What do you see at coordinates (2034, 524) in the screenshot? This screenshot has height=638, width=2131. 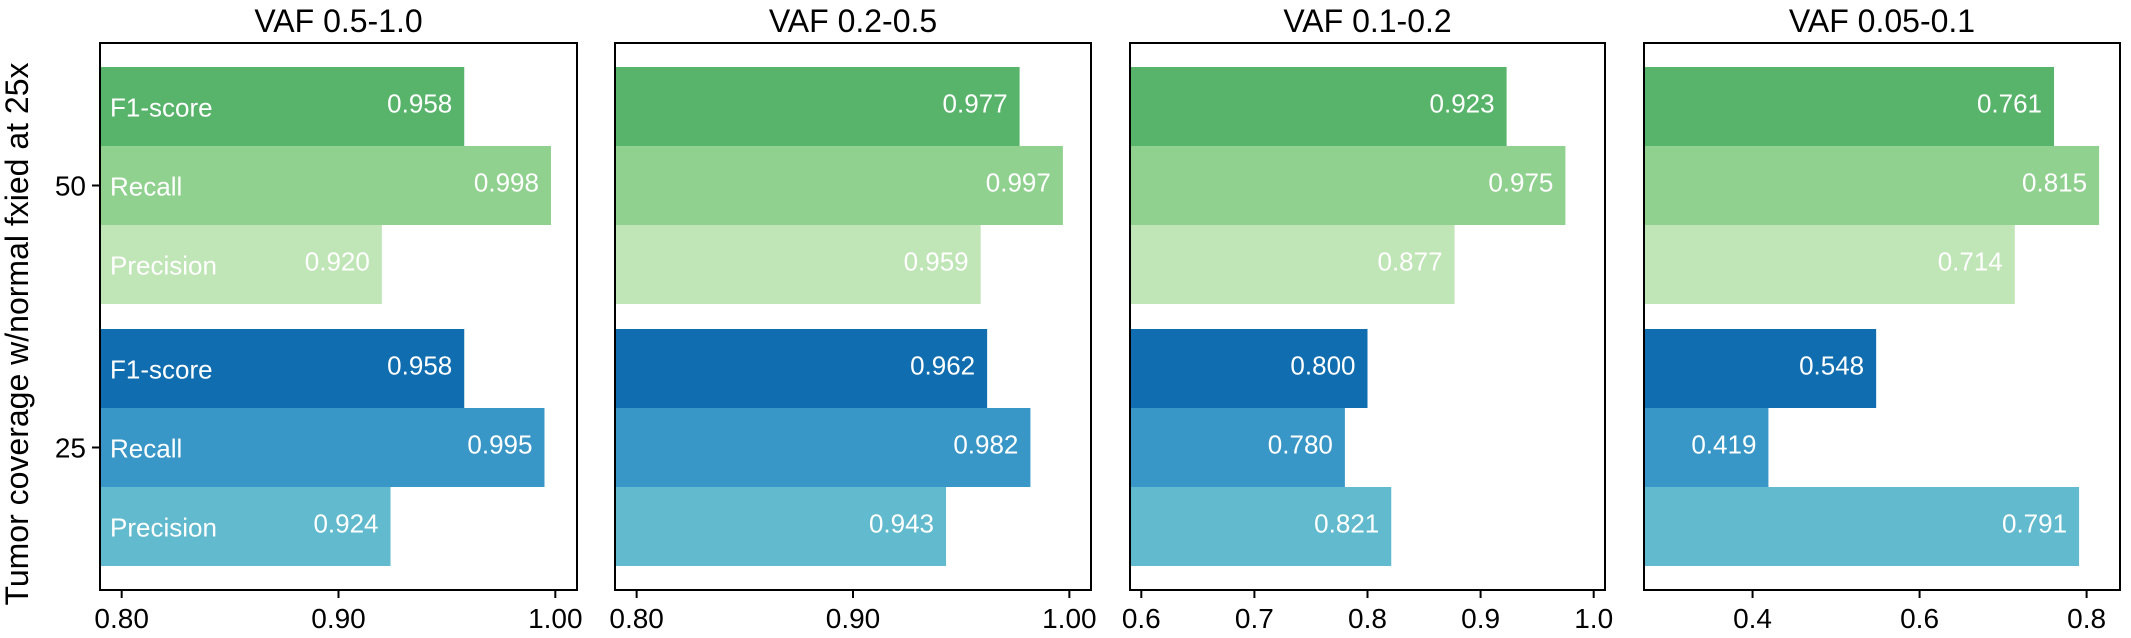 I see `bar-value-label: 0.791` at bounding box center [2034, 524].